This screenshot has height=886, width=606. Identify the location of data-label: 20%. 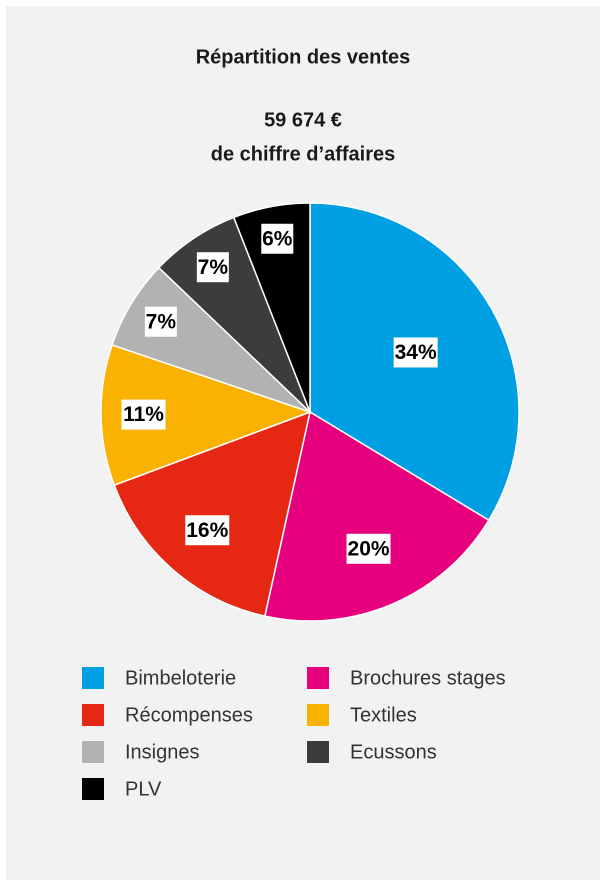
(369, 548).